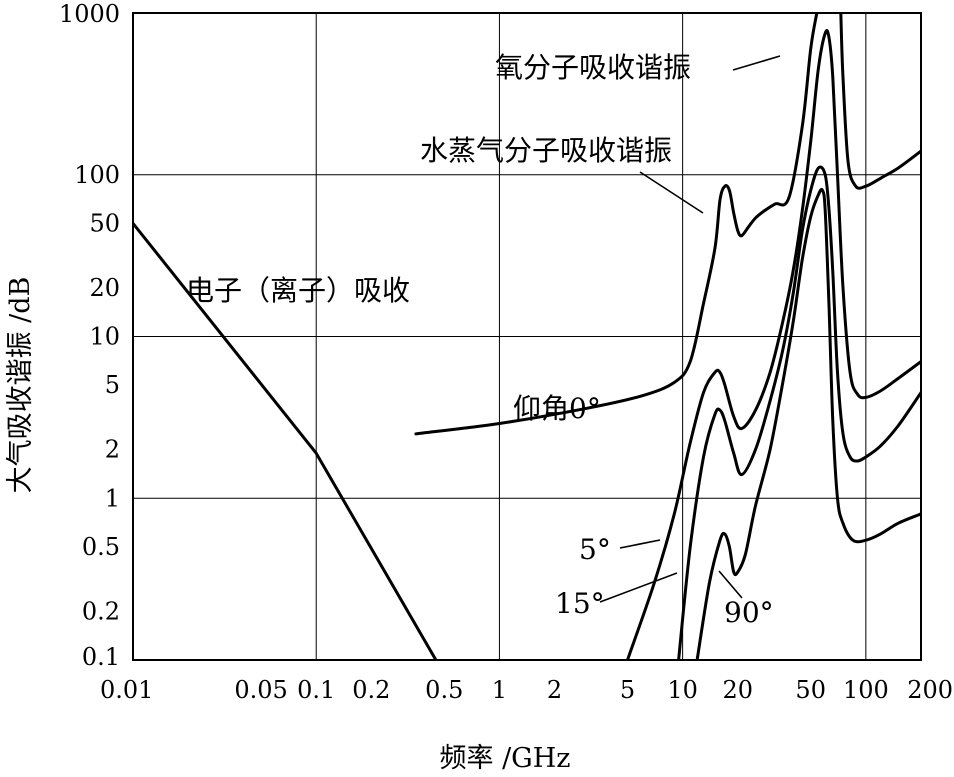  What do you see at coordinates (112, 385) in the screenshot?
I see `y-tick-label: 5` at bounding box center [112, 385].